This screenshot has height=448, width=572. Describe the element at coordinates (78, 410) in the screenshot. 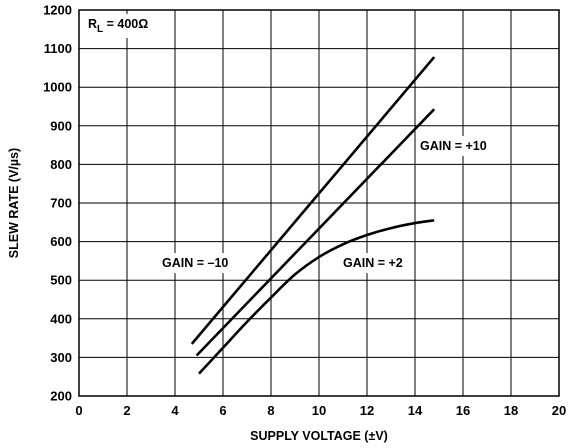

I see `x-tick-label: 0` at that location.